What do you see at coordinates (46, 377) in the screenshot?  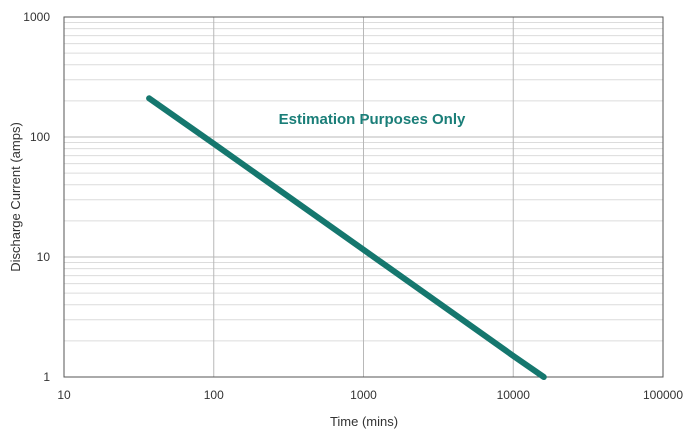 I see `y-tick-label: 1` at bounding box center [46, 377].